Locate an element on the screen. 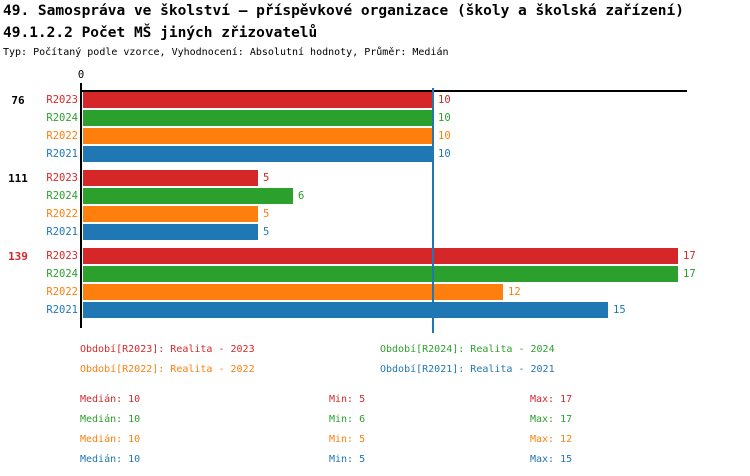 This screenshot has width=750, height=476. axis-vertical-line is located at coordinates (81, 205).